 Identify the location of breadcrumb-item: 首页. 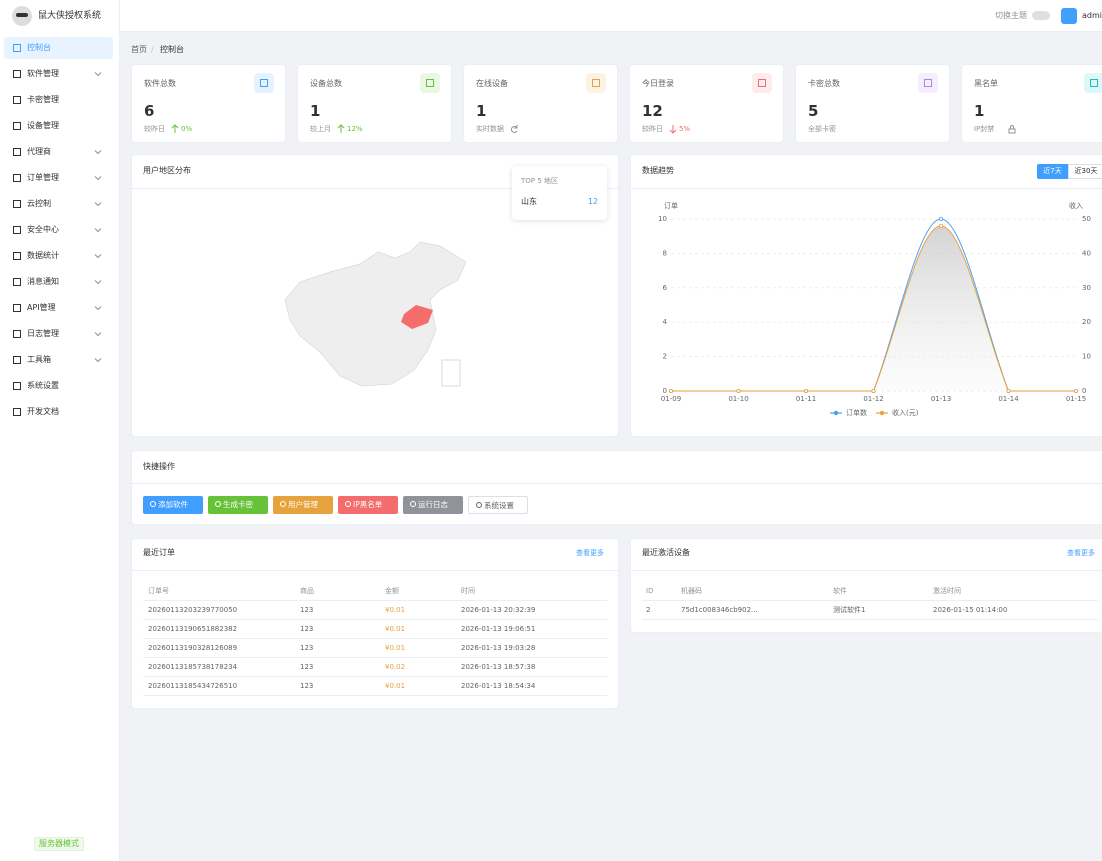
(139, 49).